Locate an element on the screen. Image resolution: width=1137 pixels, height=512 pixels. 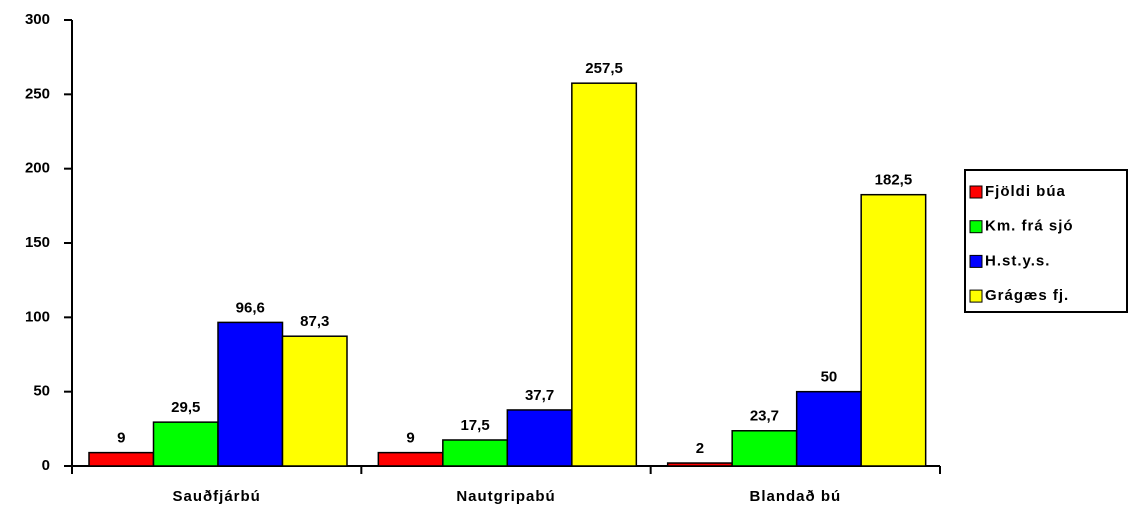
value-label: 257,5 is located at coordinates (604, 68).